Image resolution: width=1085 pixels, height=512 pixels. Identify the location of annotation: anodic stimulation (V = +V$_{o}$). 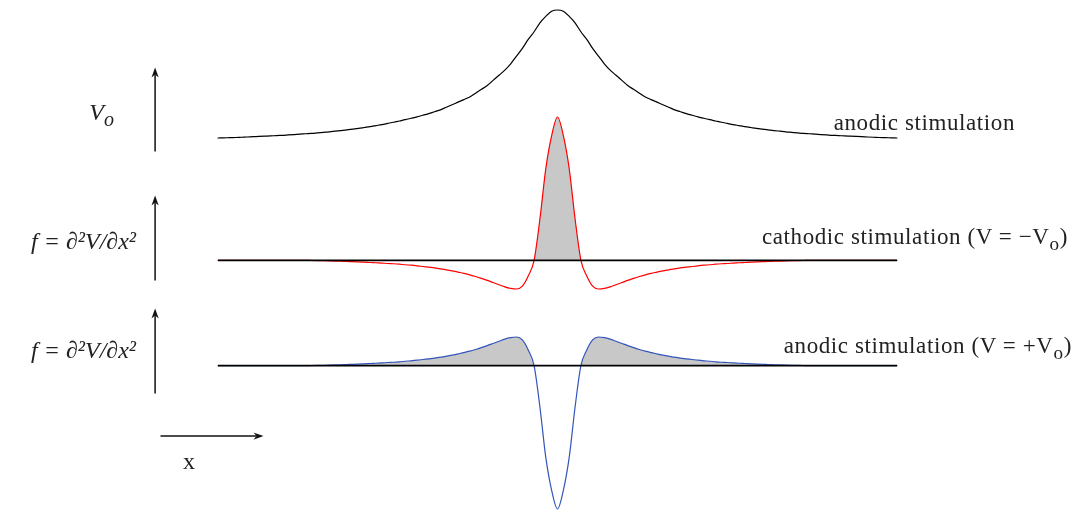
(927, 348).